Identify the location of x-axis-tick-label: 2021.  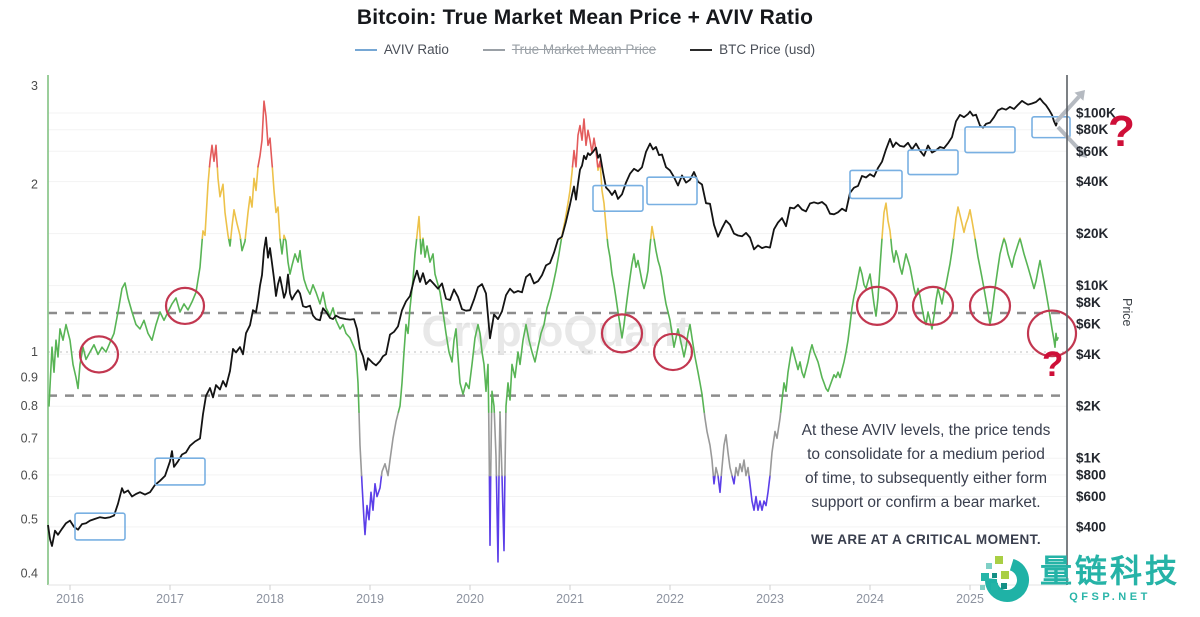
(570, 599).